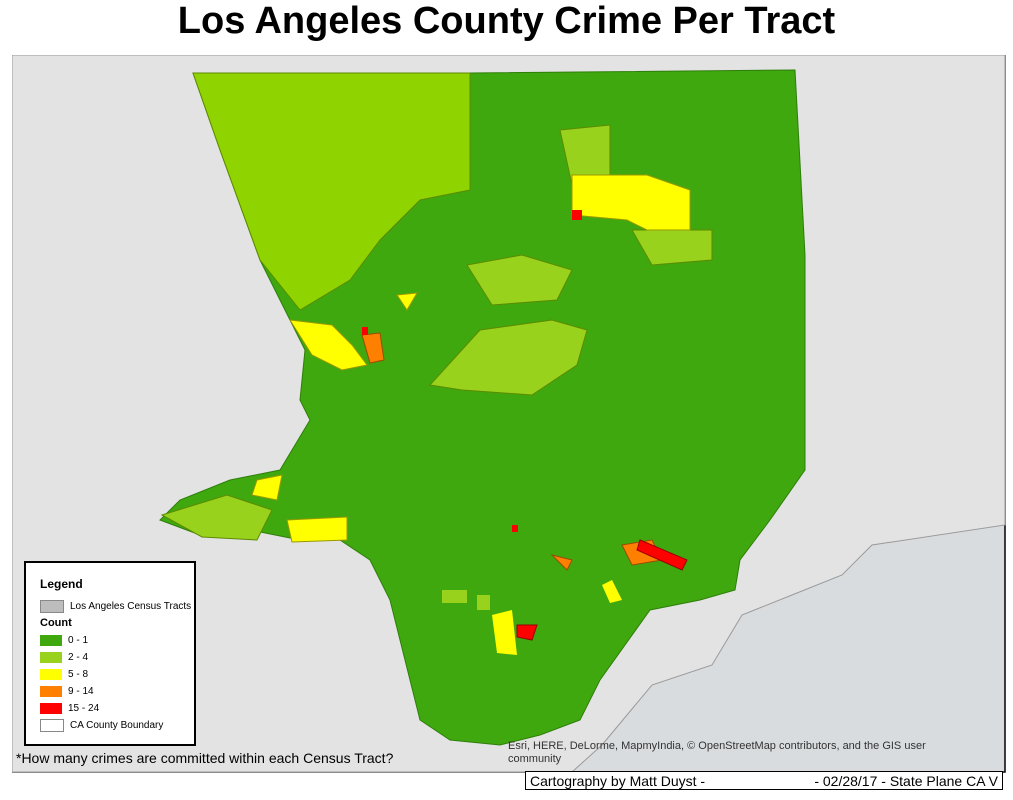  I want to click on legend-label: 9 - 14, so click(81, 691).